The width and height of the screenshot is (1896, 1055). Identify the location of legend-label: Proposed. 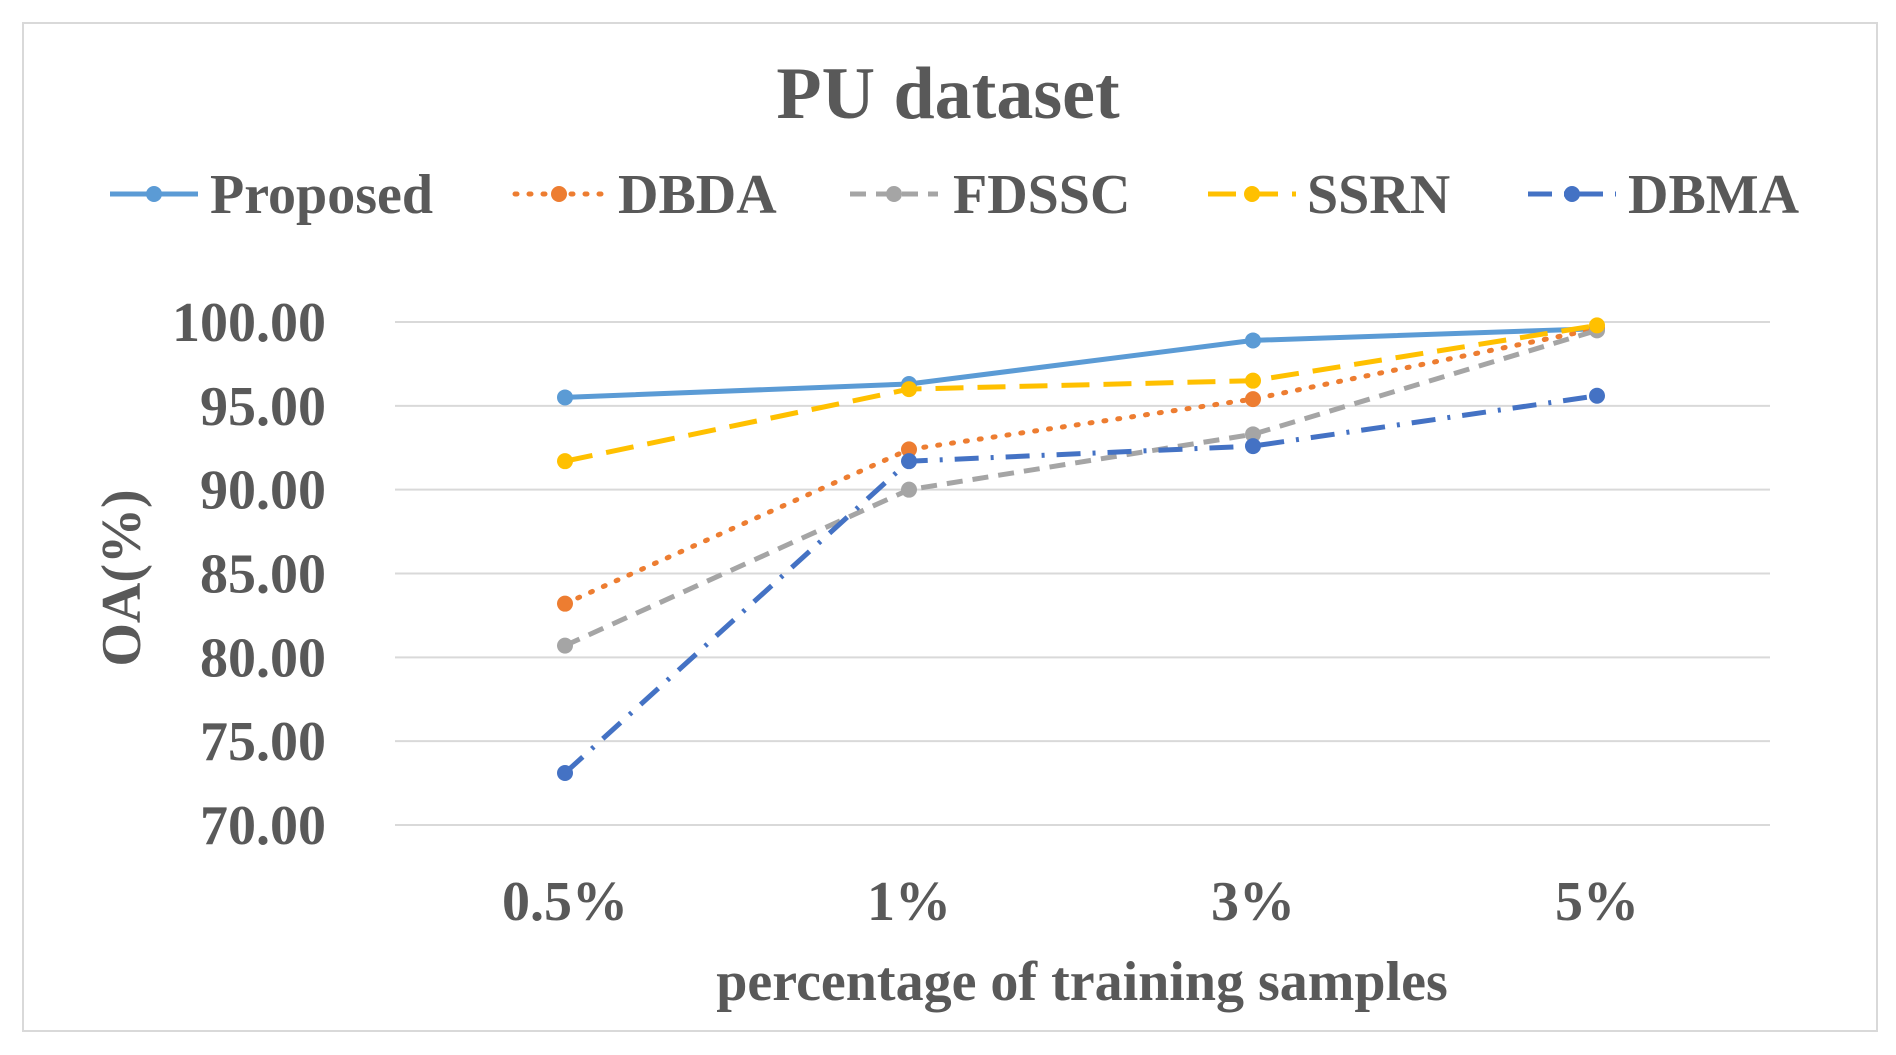
(321, 195).